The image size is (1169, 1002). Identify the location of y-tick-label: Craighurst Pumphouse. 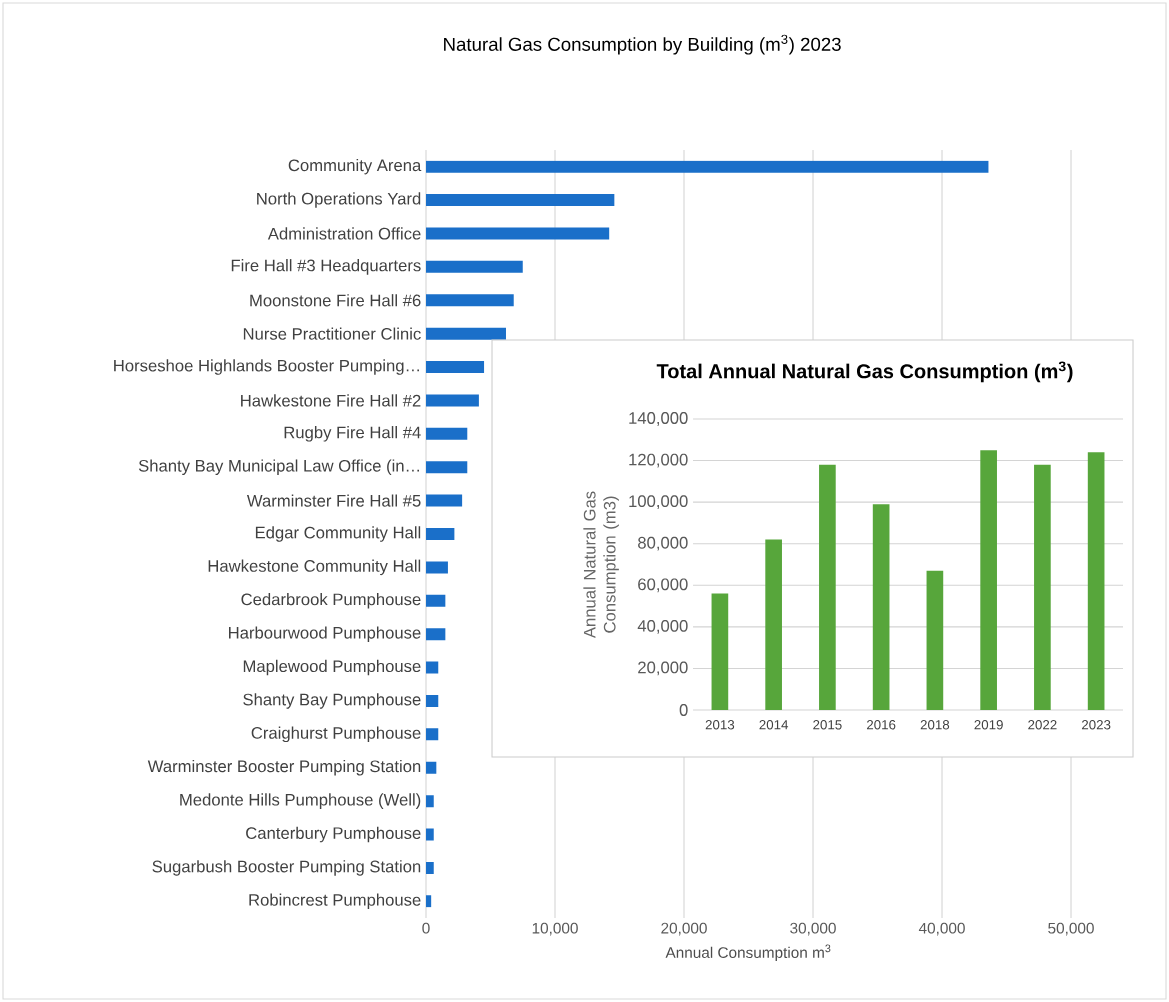
(336, 734).